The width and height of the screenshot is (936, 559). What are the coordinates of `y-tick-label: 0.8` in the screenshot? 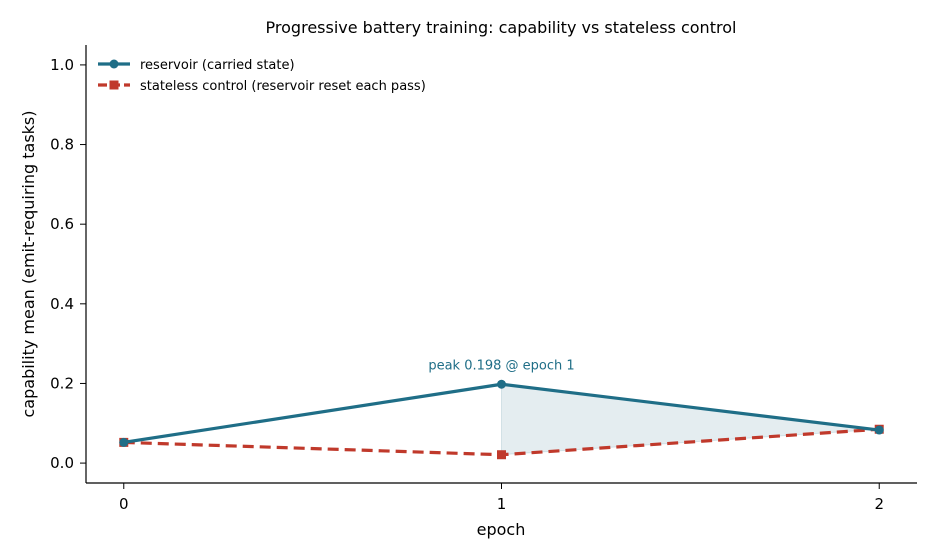 It's located at (62, 145).